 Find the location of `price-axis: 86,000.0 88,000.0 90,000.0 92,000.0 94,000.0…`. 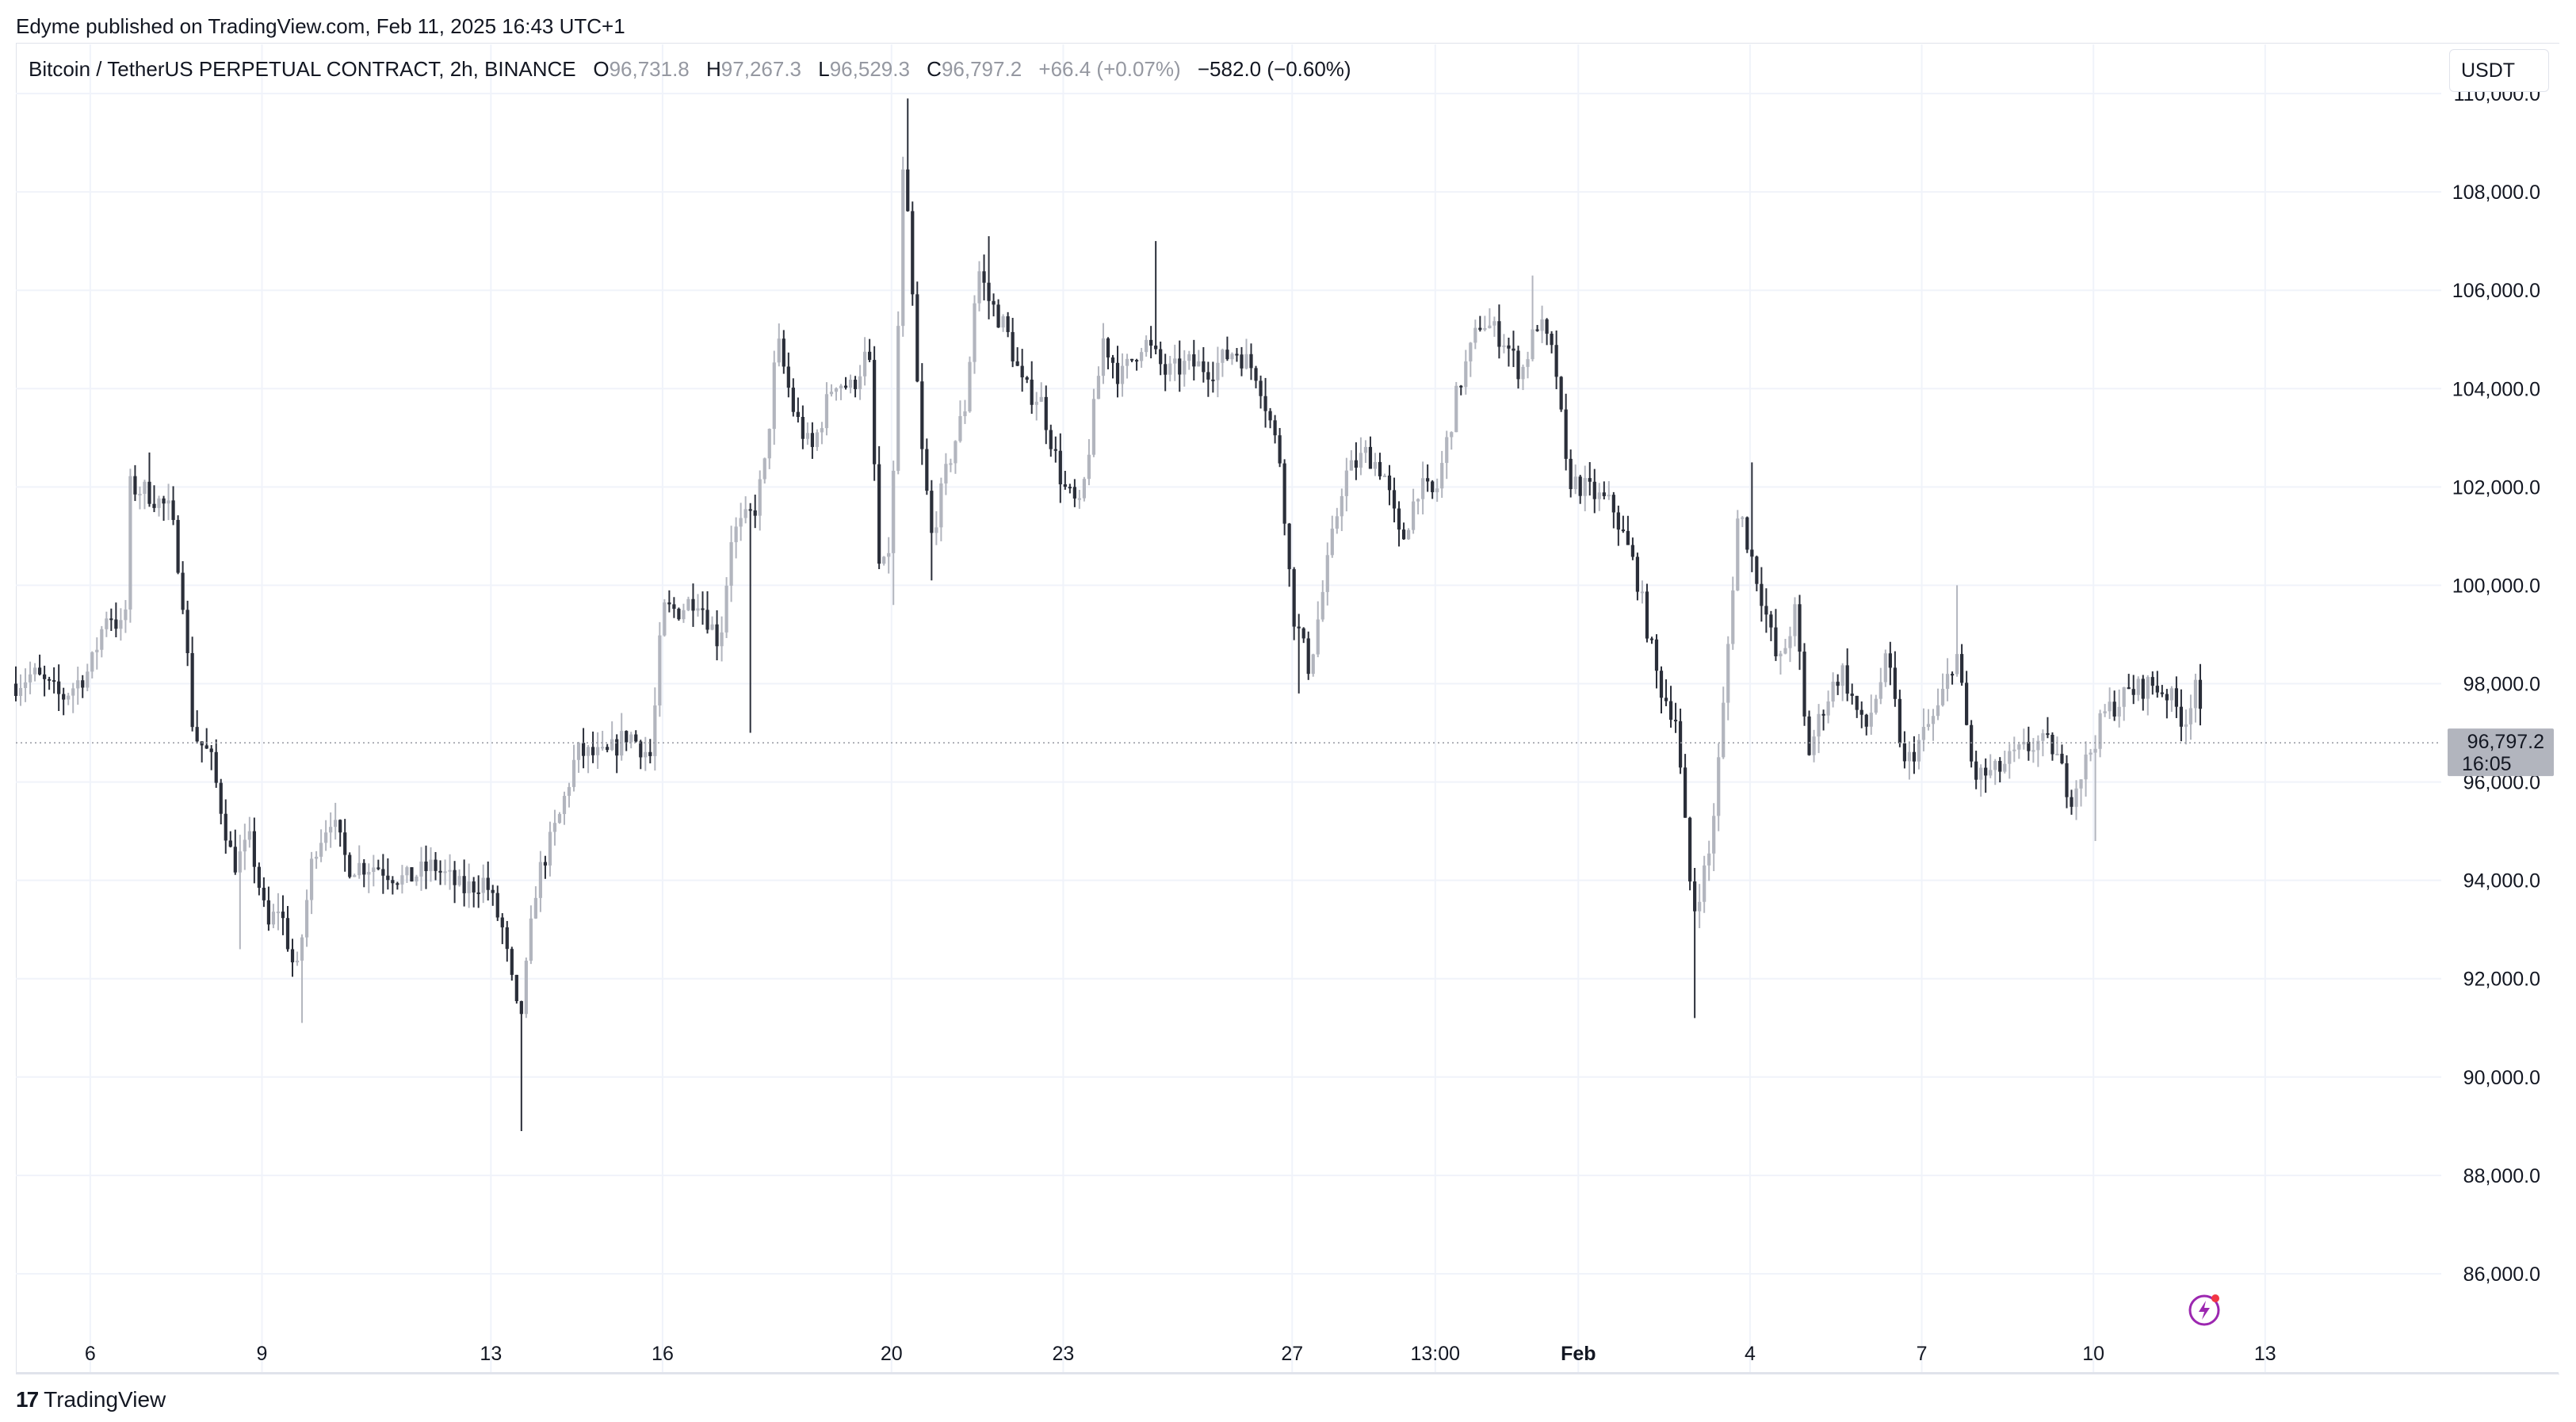

price-axis: 86,000.0 88,000.0 90,000.0 92,000.0 94,000.0… is located at coordinates (2496, 684).